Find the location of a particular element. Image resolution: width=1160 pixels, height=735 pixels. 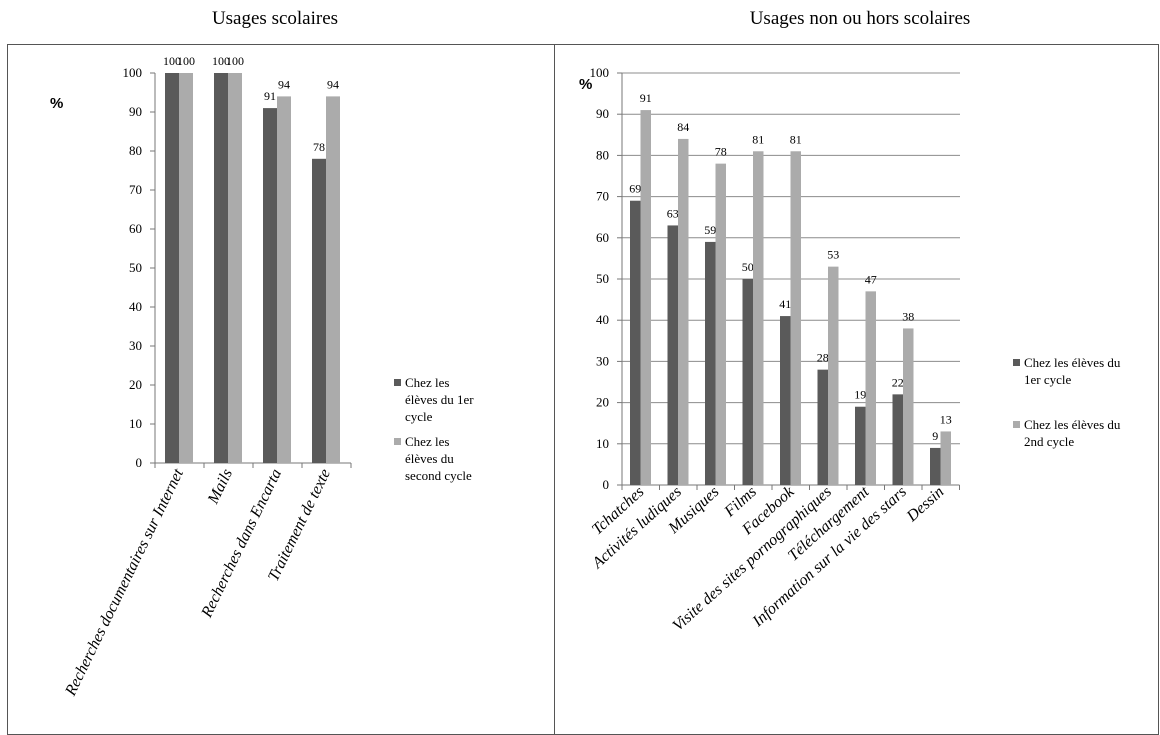

right-data-label: 69 is located at coordinates (635, 189).